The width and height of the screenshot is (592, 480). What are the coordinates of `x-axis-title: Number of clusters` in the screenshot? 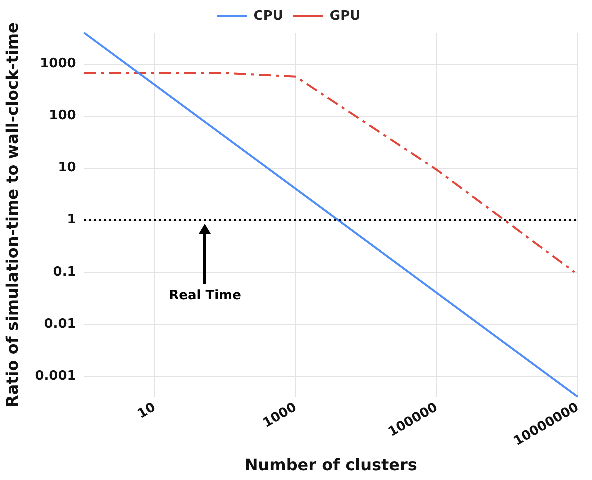 It's located at (331, 465).